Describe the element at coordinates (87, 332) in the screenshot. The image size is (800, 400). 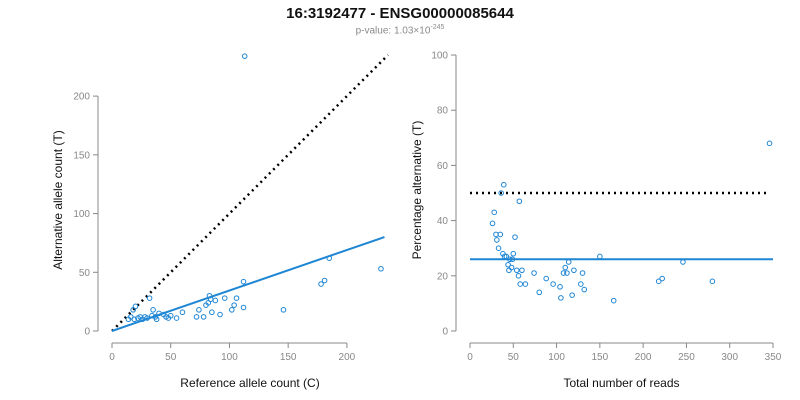
I see `y-tick-label: 0` at that location.